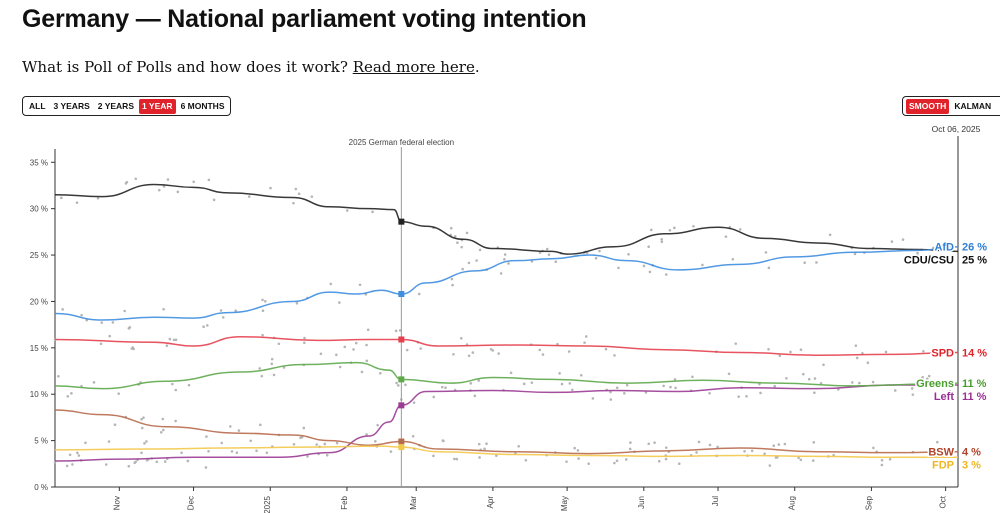 The height and width of the screenshot is (513, 1000). Describe the element at coordinates (37, 105) in the screenshot. I see `range-all-button: ALL` at that location.